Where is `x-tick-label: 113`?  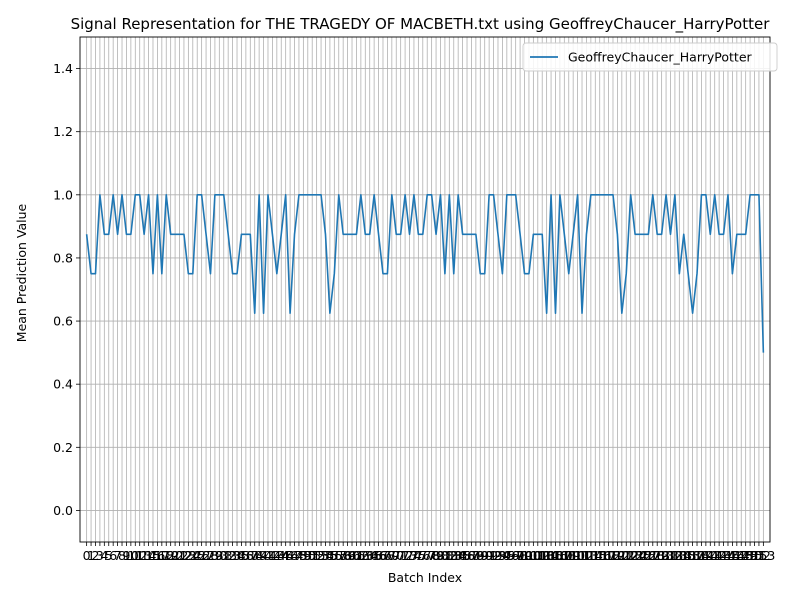 x-tick-label: 113 is located at coordinates (587, 555).